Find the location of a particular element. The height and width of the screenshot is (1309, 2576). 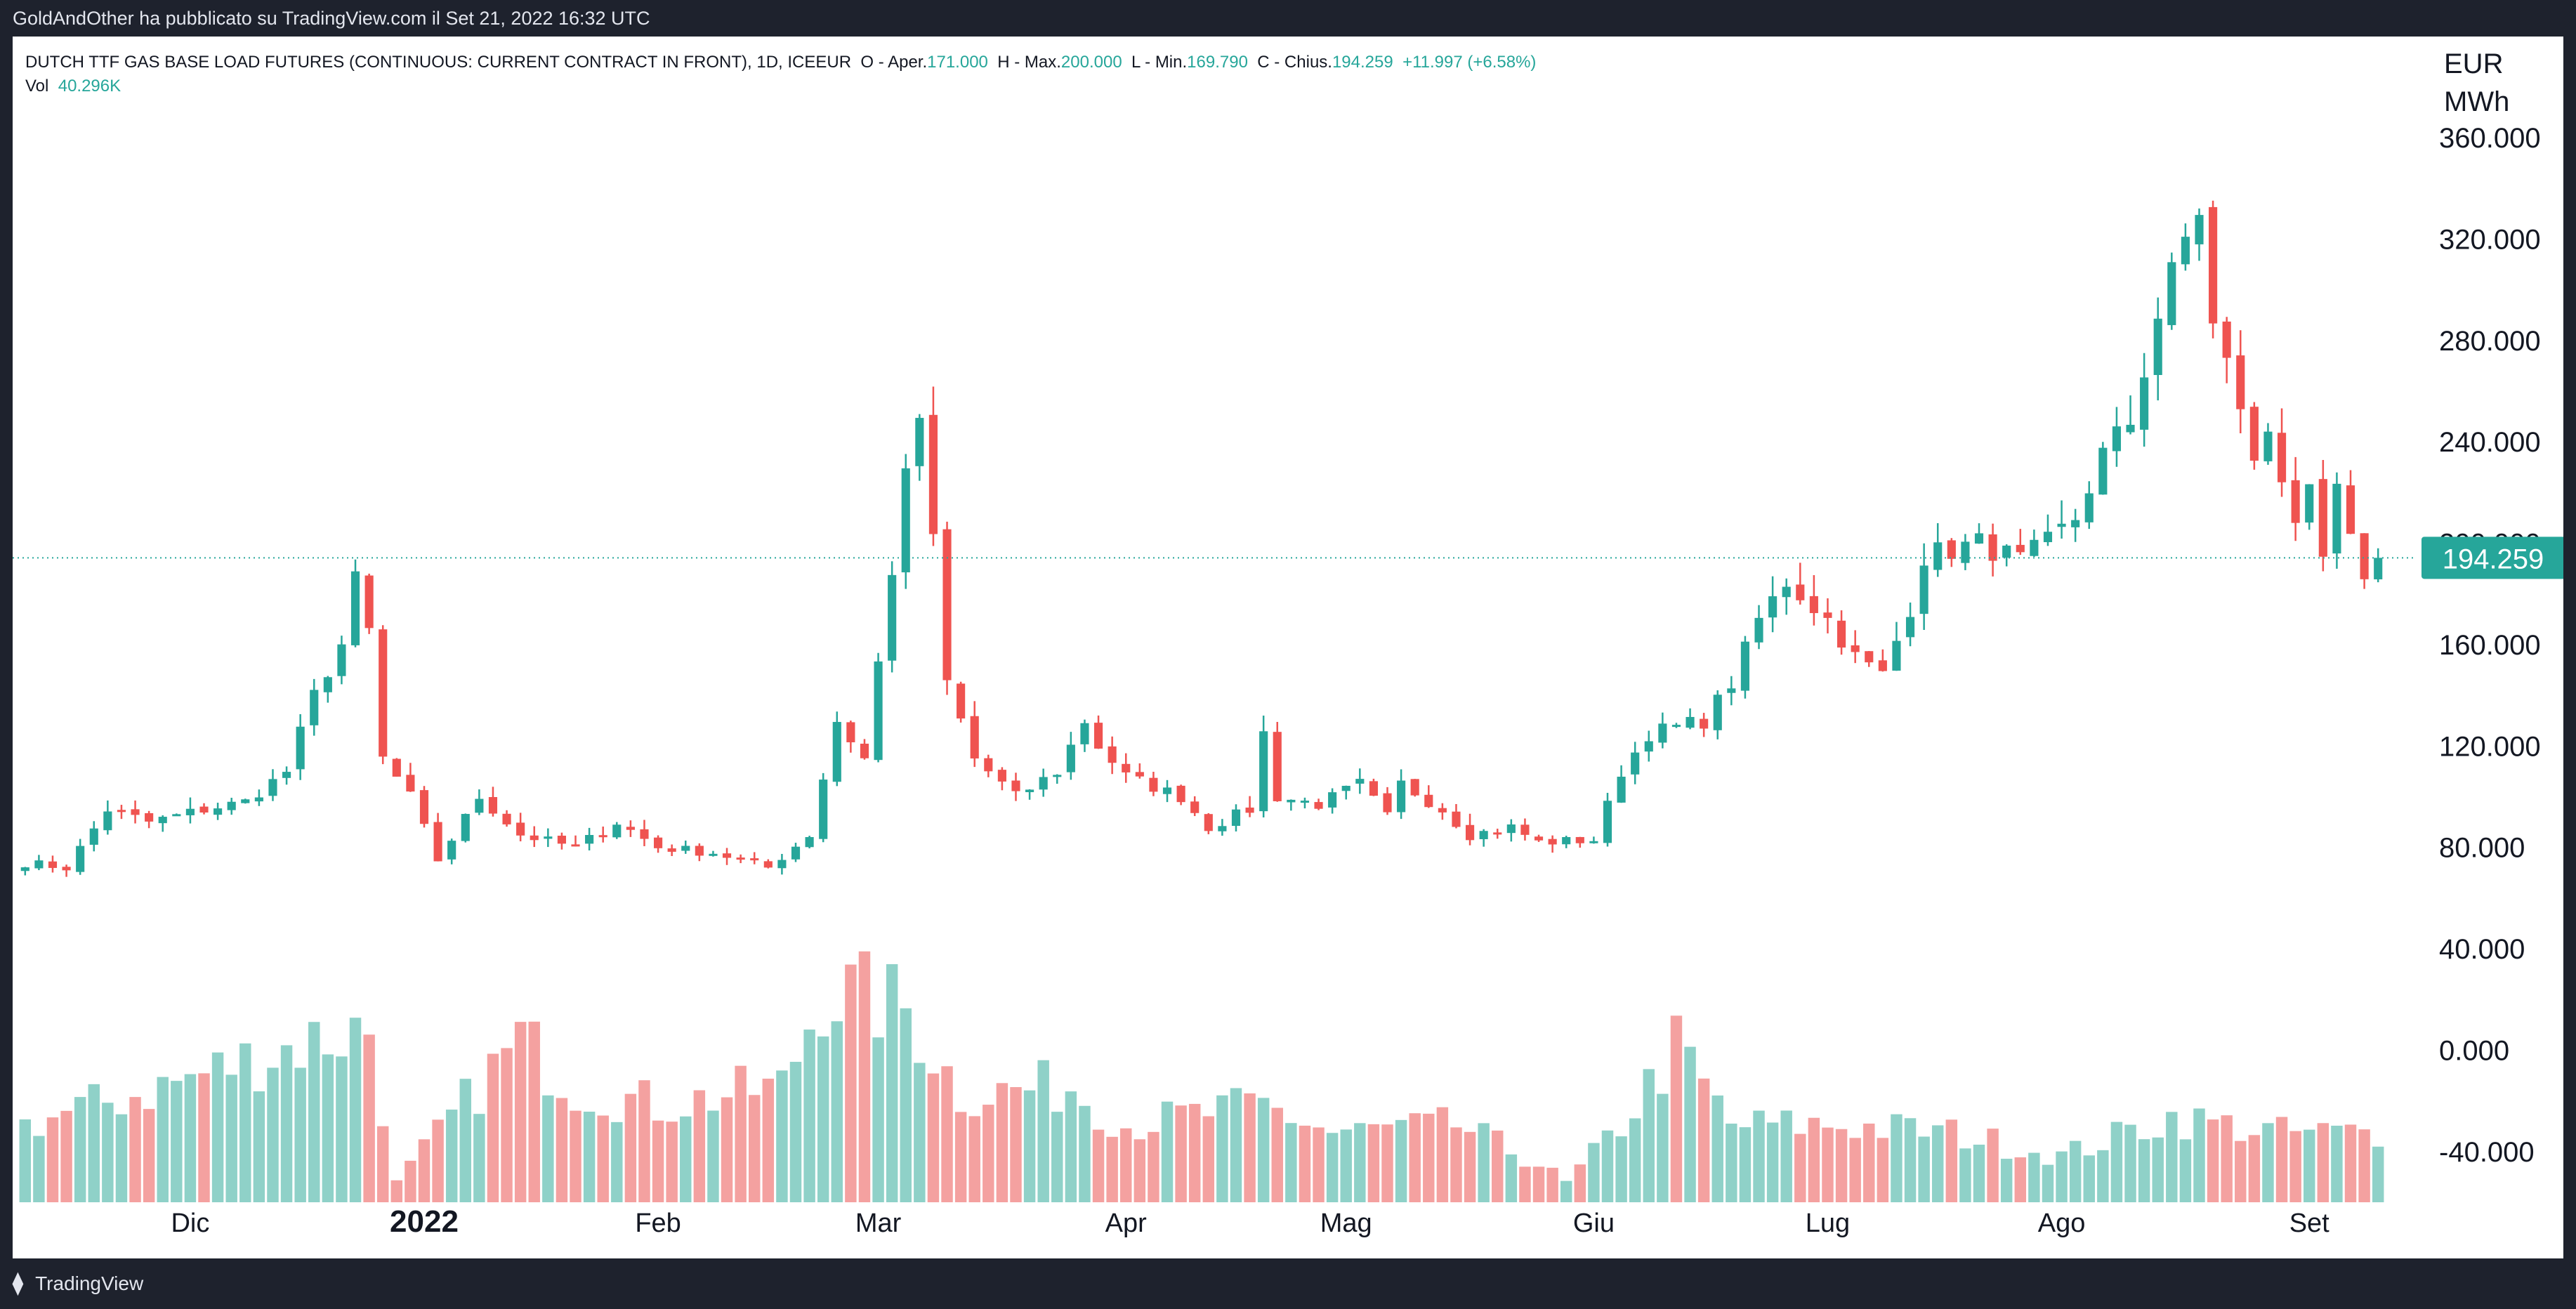

volume-legend-row: Vol 40.296K is located at coordinates (780, 86).